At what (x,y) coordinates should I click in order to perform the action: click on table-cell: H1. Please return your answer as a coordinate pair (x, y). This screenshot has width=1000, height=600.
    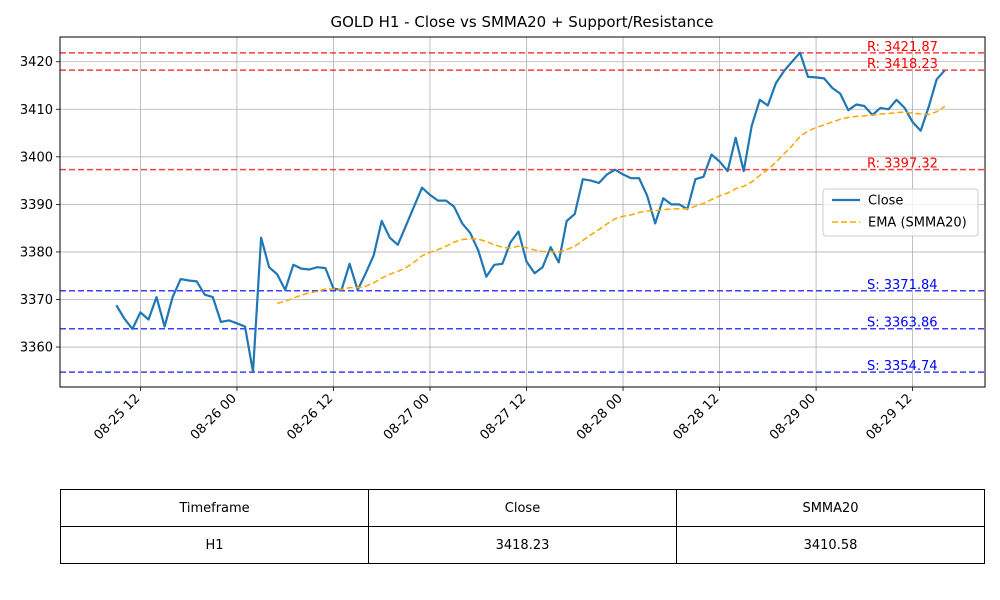
    Looking at the image, I should click on (214, 545).